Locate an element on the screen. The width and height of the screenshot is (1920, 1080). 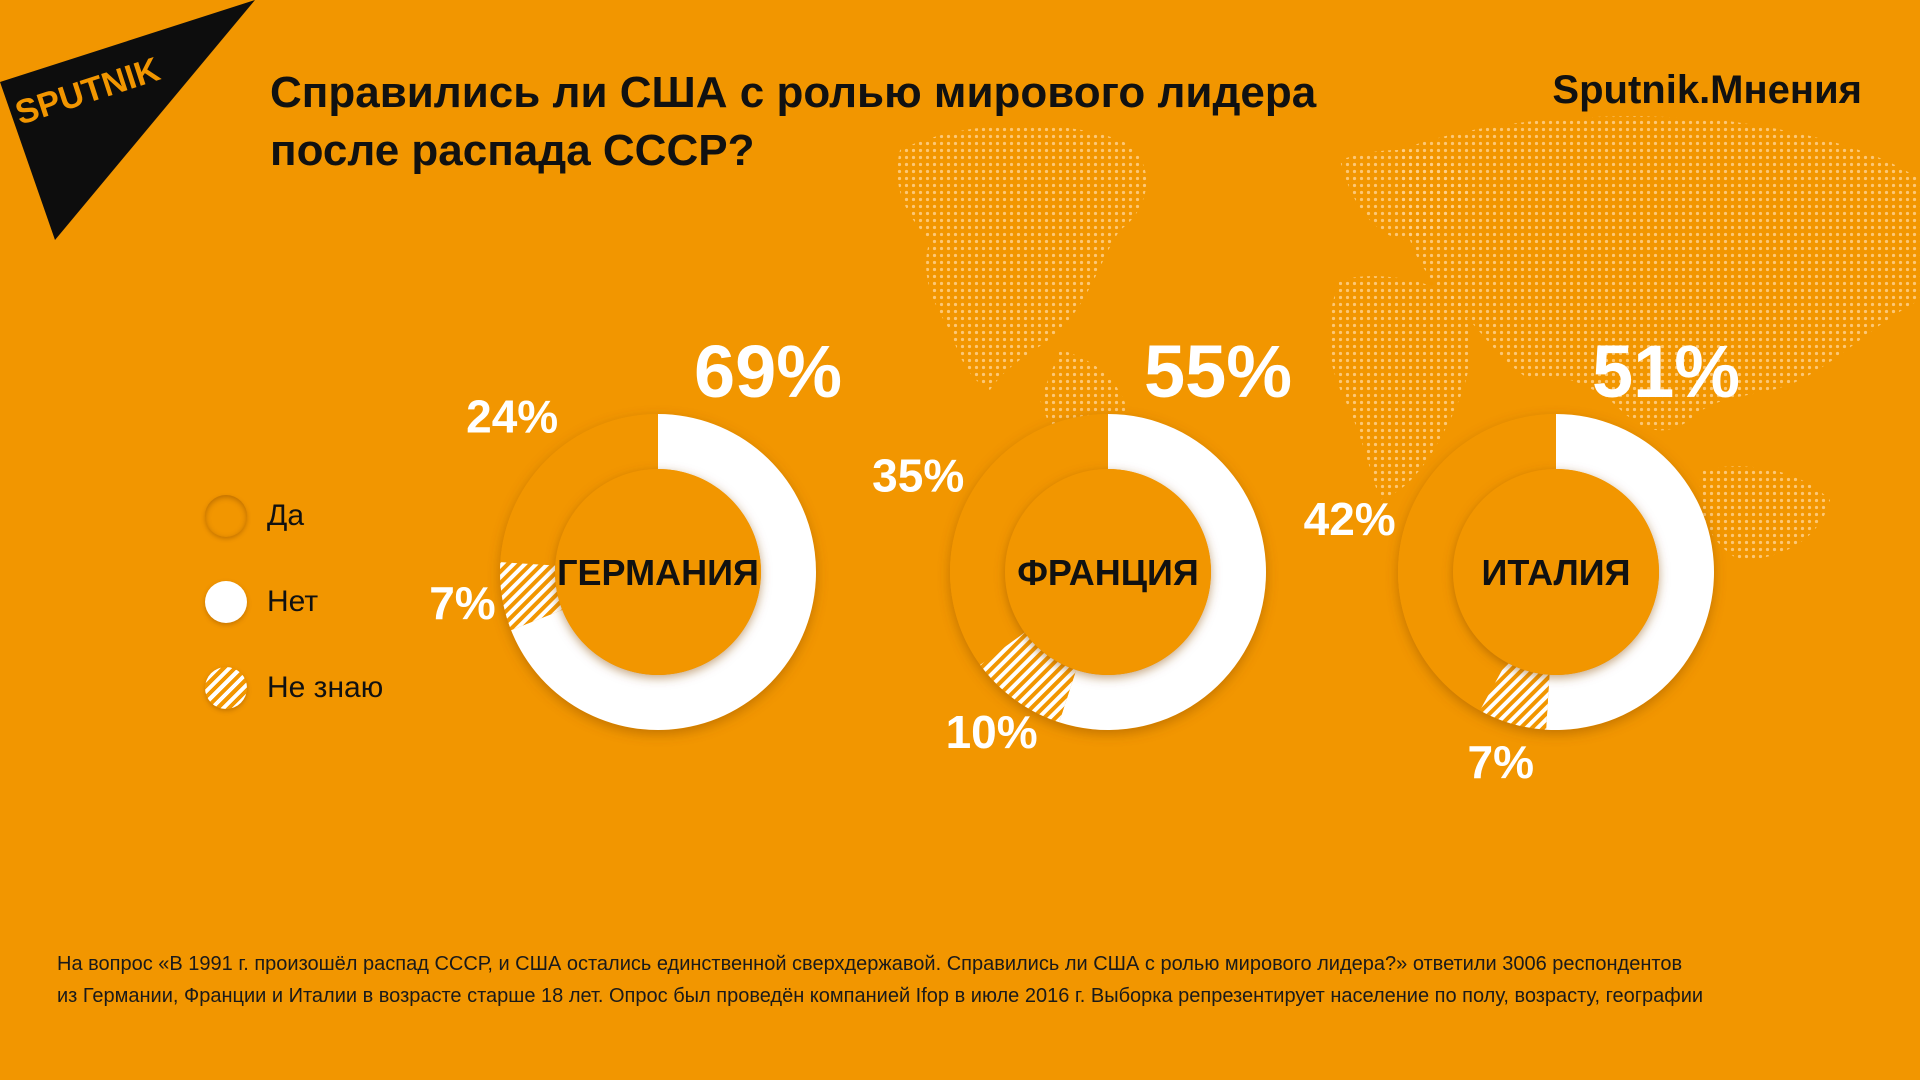
label-dontknow: 10% is located at coordinates (992, 732).